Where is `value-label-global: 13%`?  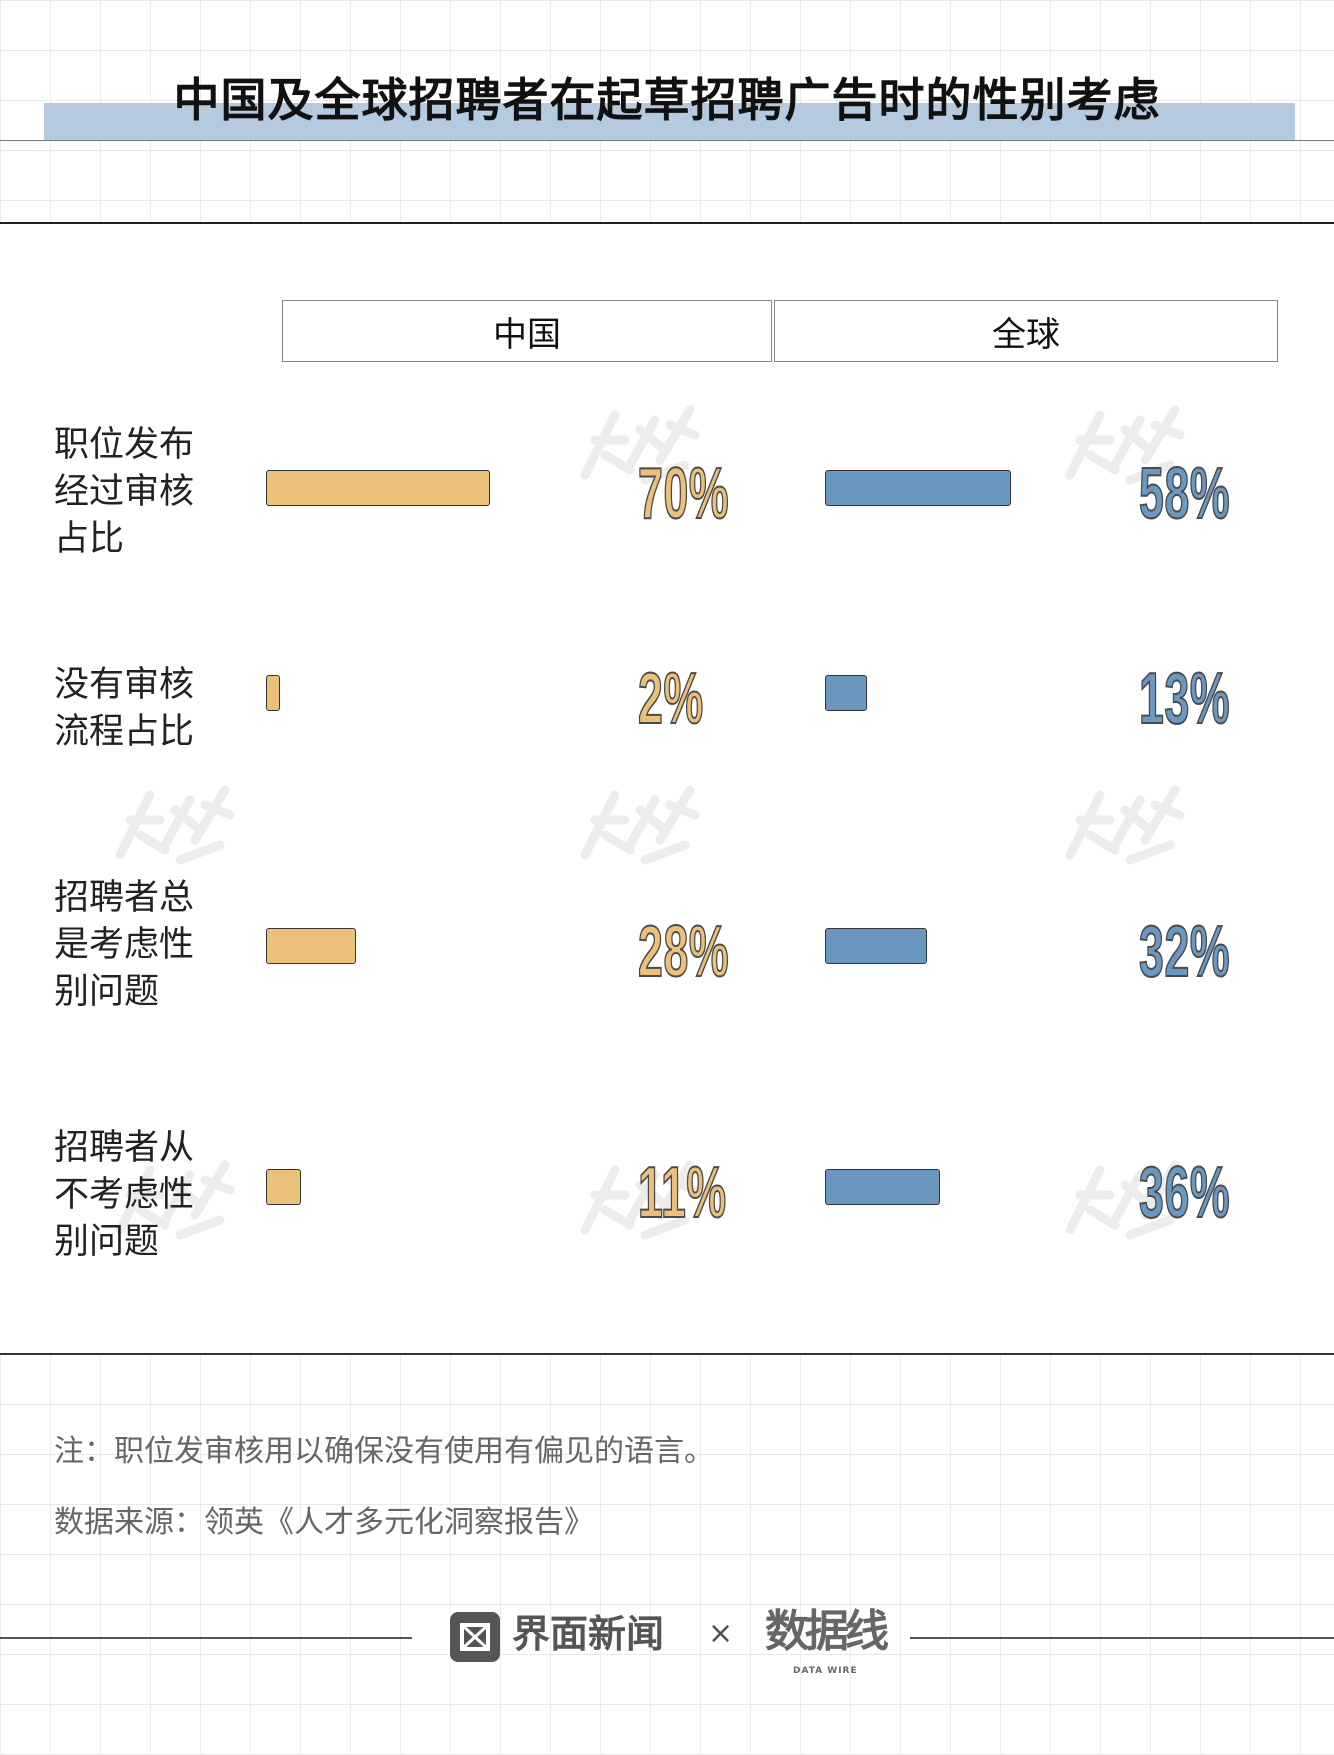 value-label-global: 13% is located at coordinates (1184, 699).